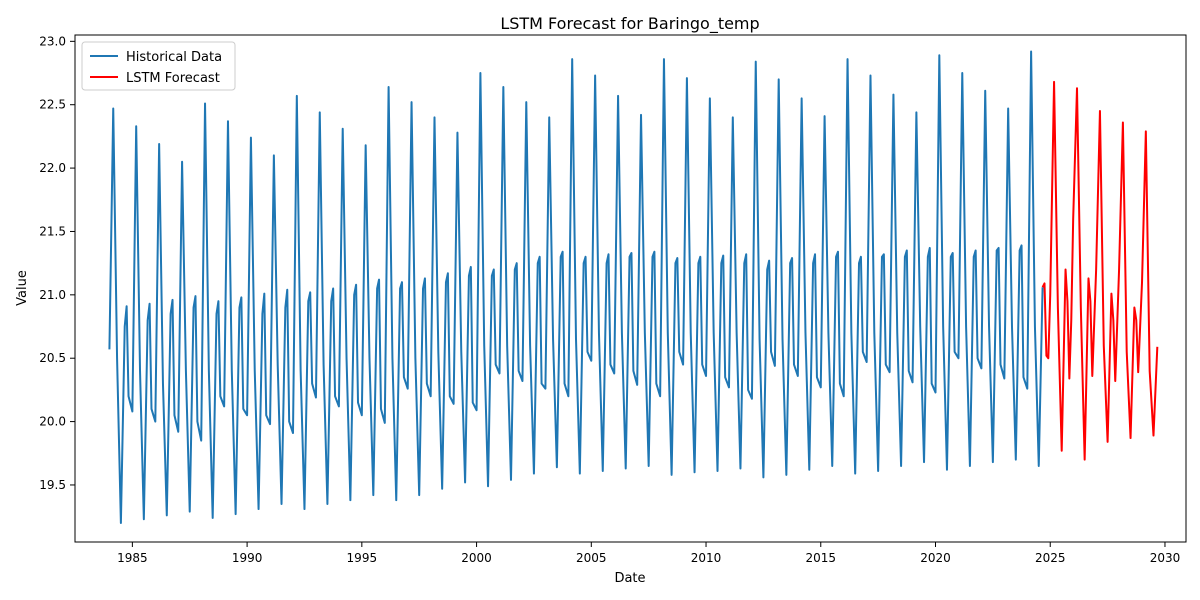 Image resolution: width=1200 pixels, height=600 pixels. Describe the element at coordinates (173, 78) in the screenshot. I see `legend-label-forecast: LSTM Forecast` at that location.